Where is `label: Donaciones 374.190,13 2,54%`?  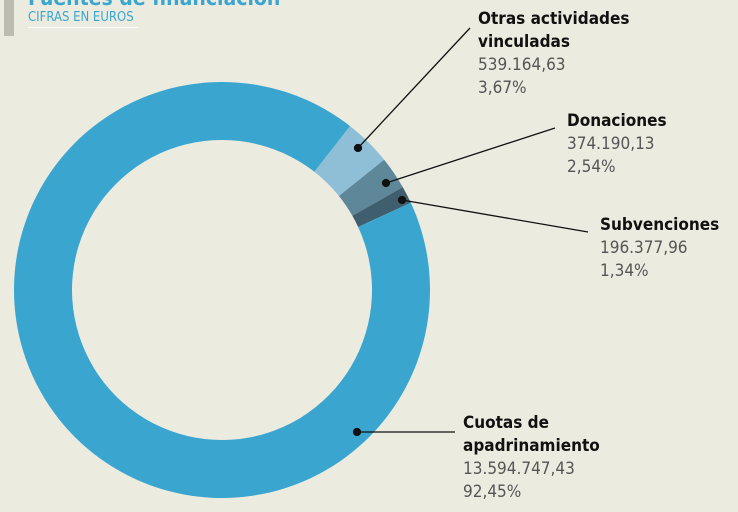
label: Donaciones 374.190,13 2,54% is located at coordinates (652, 144).